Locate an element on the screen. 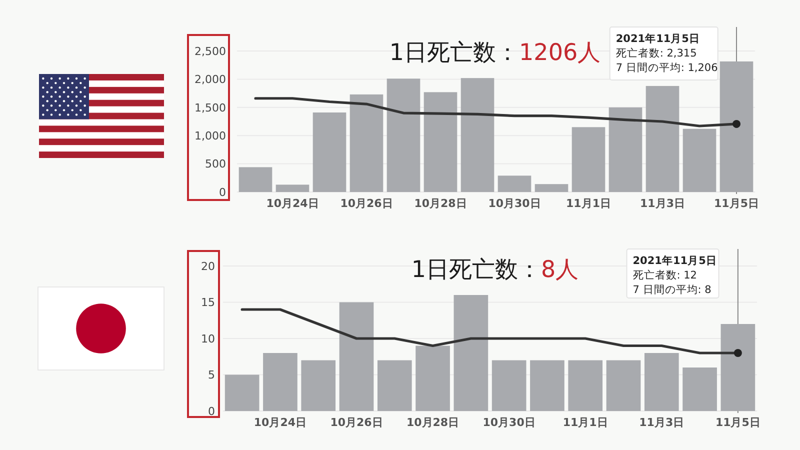 The image size is (800, 450). y-tick-label: 1,500 is located at coordinates (210, 107).